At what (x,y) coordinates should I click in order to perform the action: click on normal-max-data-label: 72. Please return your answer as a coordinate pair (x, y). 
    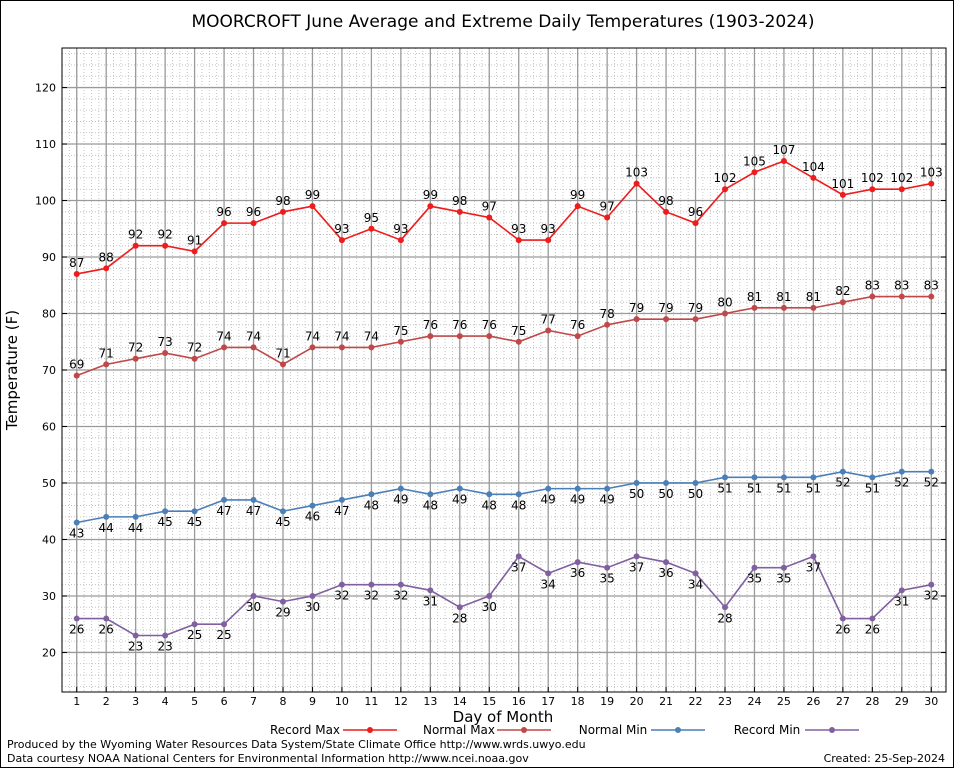
    Looking at the image, I should click on (194, 348).